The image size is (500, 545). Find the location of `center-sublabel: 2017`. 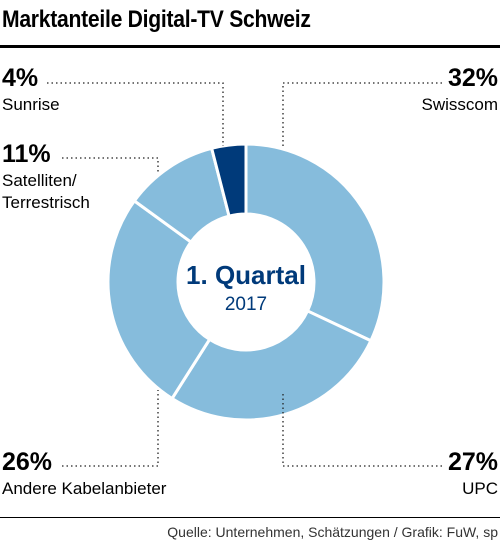

center-sublabel: 2017 is located at coordinates (246, 304).